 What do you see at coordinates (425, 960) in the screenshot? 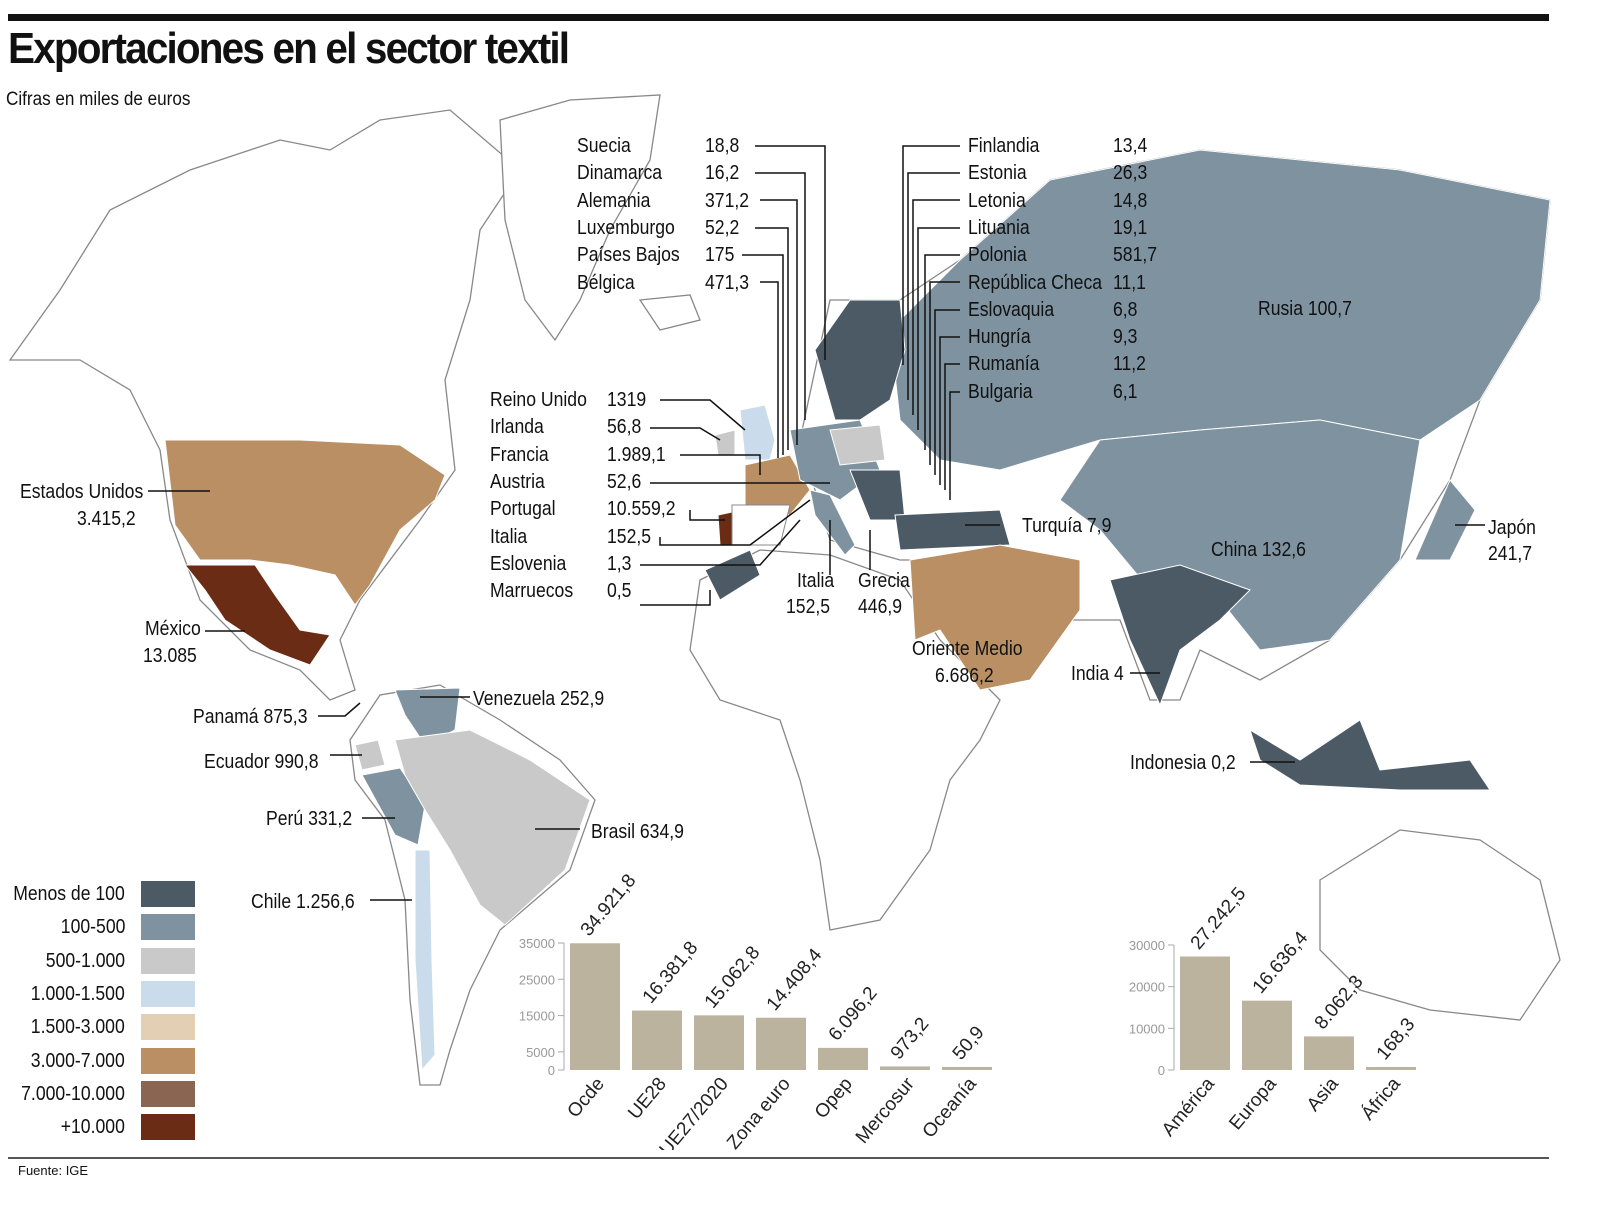
I see `chile-shape` at bounding box center [425, 960].